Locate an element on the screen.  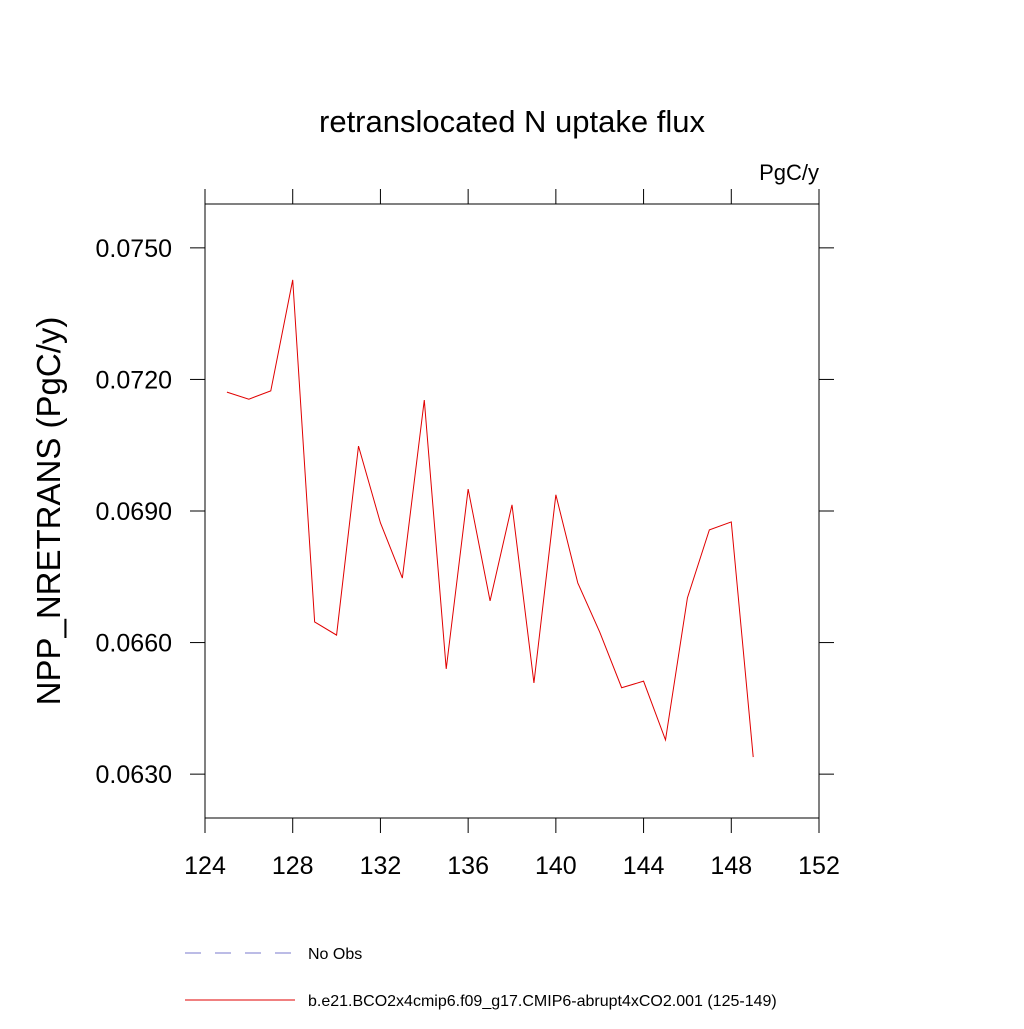
chart-title: retranslocated N uptake flux is located at coordinates (512, 121).